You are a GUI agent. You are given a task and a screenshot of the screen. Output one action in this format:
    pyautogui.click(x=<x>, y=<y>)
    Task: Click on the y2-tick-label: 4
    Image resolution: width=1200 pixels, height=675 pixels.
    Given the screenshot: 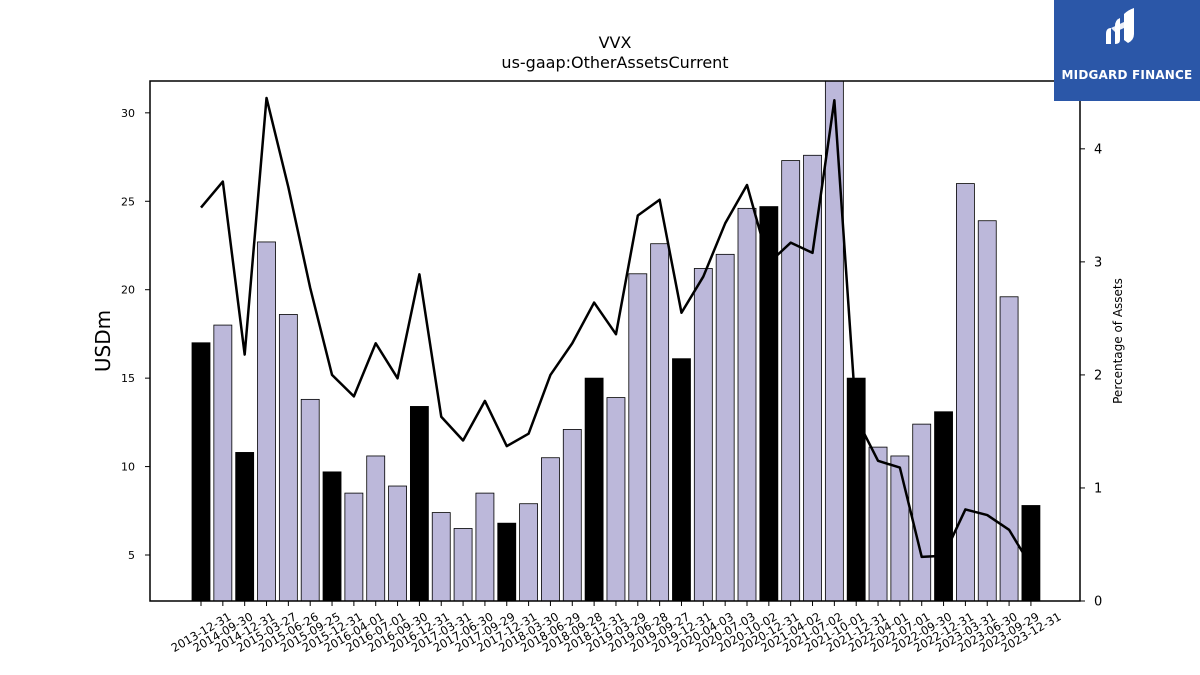 What is the action you would take?
    pyautogui.click(x=1098, y=149)
    